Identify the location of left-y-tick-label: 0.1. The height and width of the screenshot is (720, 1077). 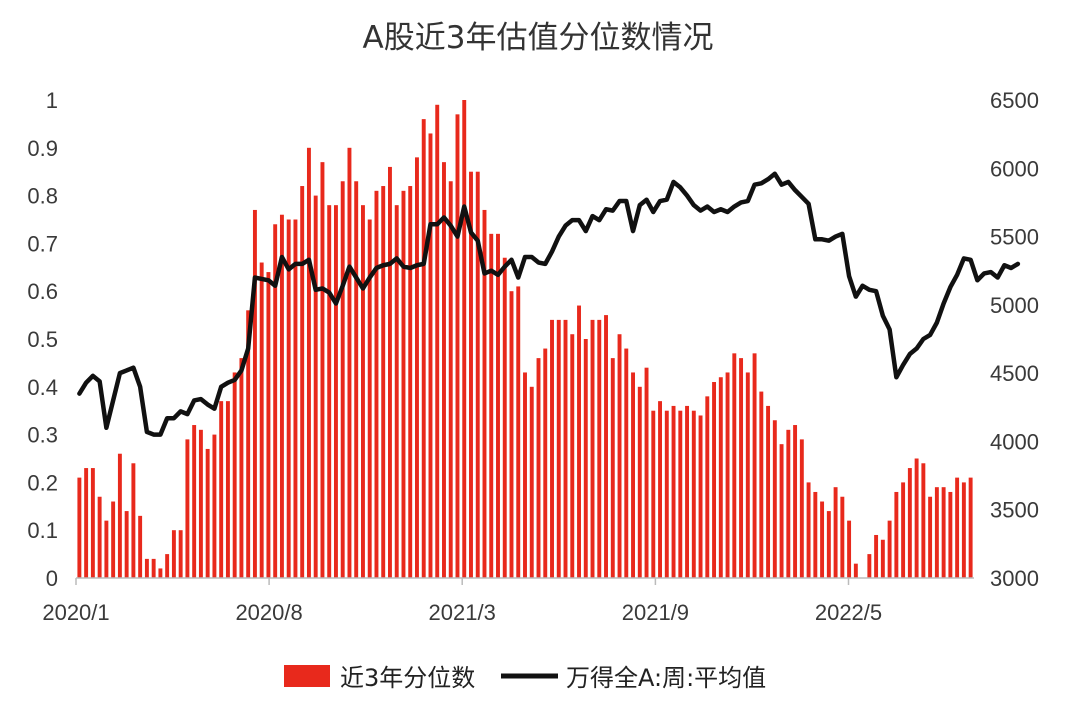
(42, 530).